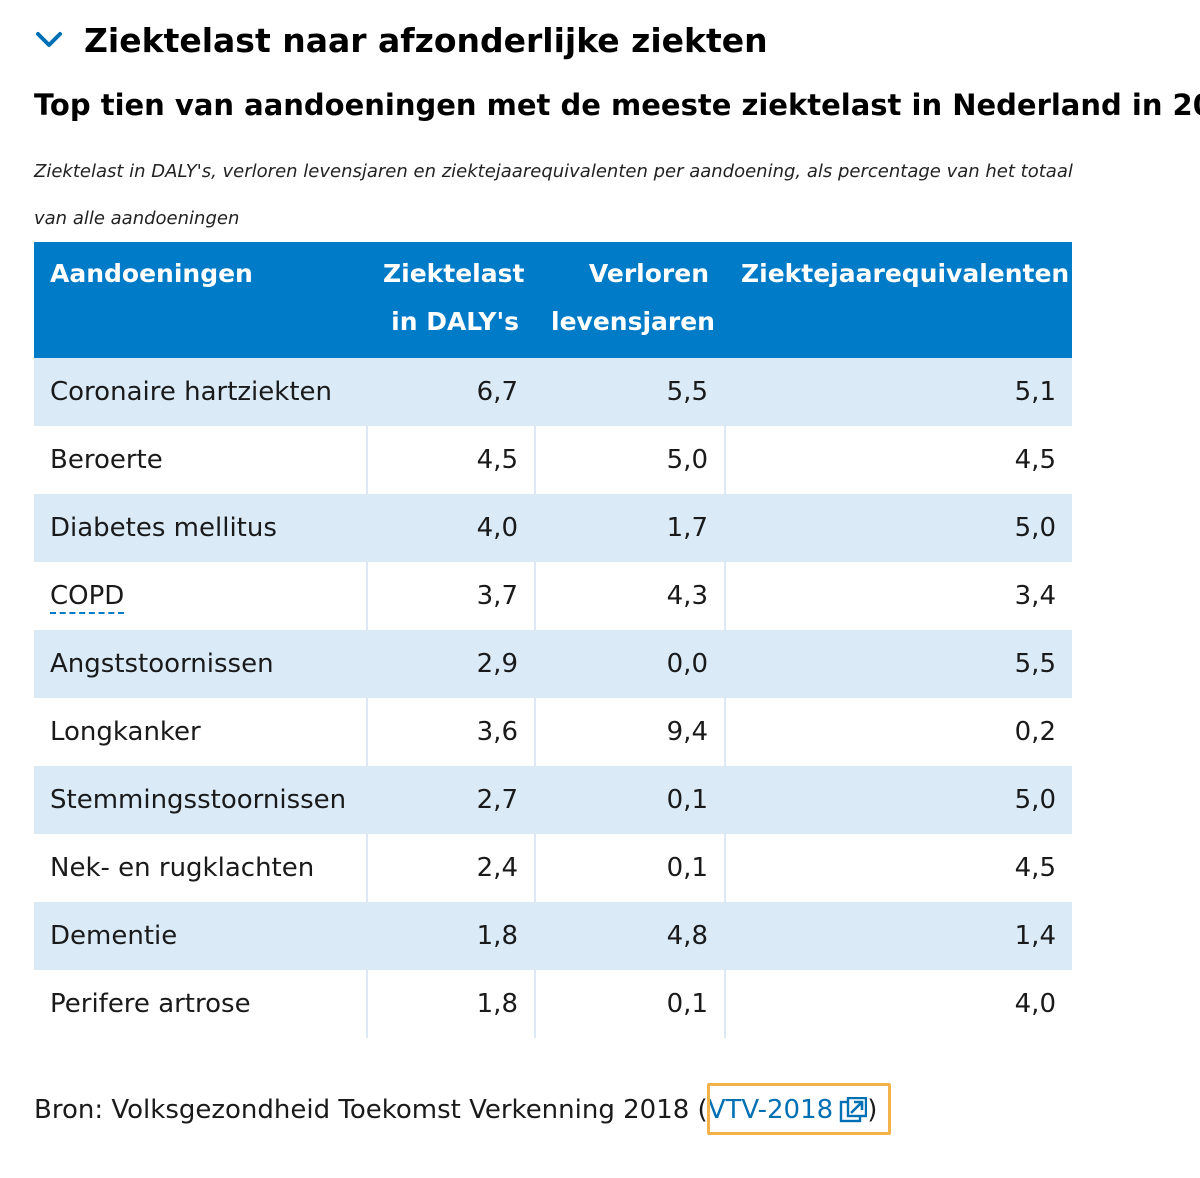 The image size is (1200, 1178). I want to click on cell-yld: 4,0, so click(898, 1004).